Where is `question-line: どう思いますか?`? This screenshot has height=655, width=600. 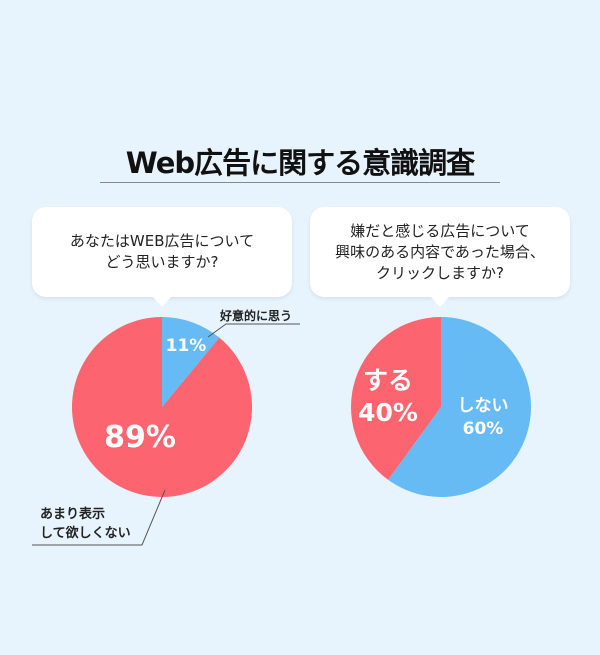 question-line: どう思いますか? is located at coordinates (162, 262).